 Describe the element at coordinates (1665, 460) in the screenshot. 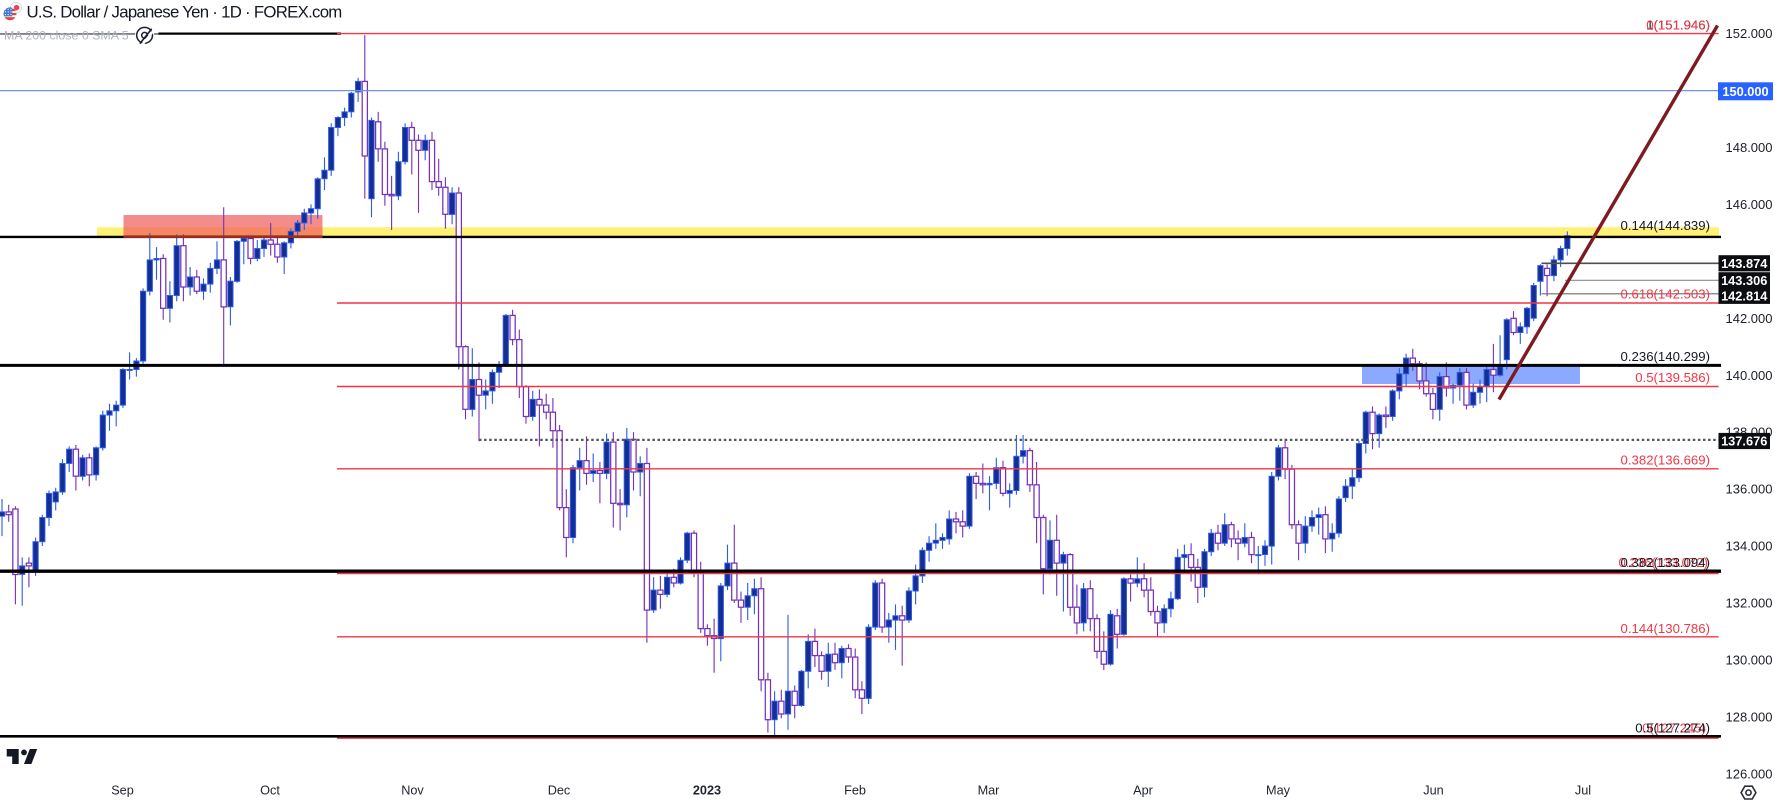

I see `svg-text: 0.382(136.669)` at that location.